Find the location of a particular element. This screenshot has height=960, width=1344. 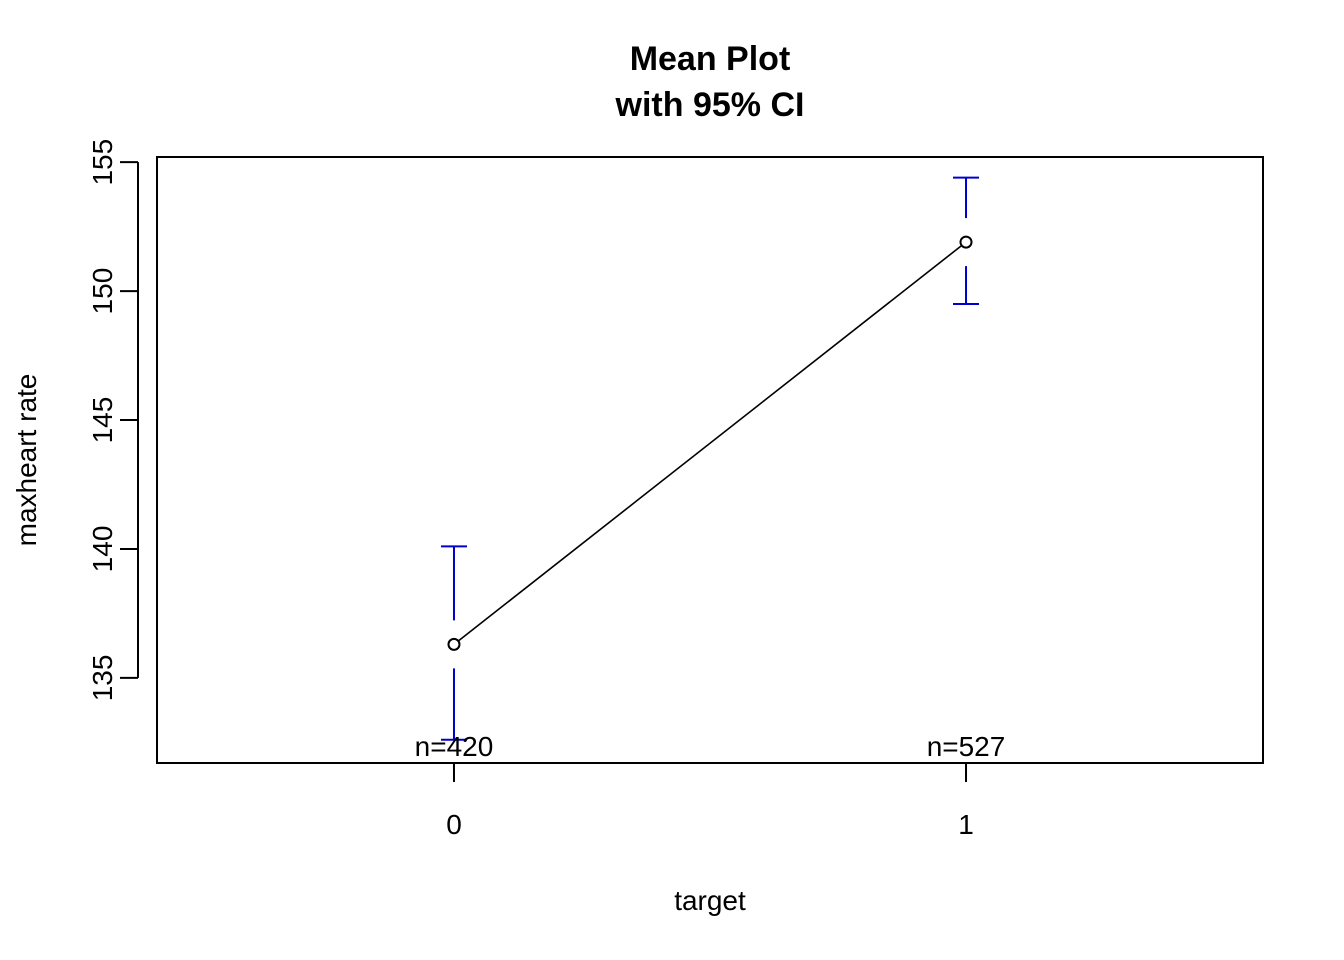

x-axis-label: target is located at coordinates (710, 900).